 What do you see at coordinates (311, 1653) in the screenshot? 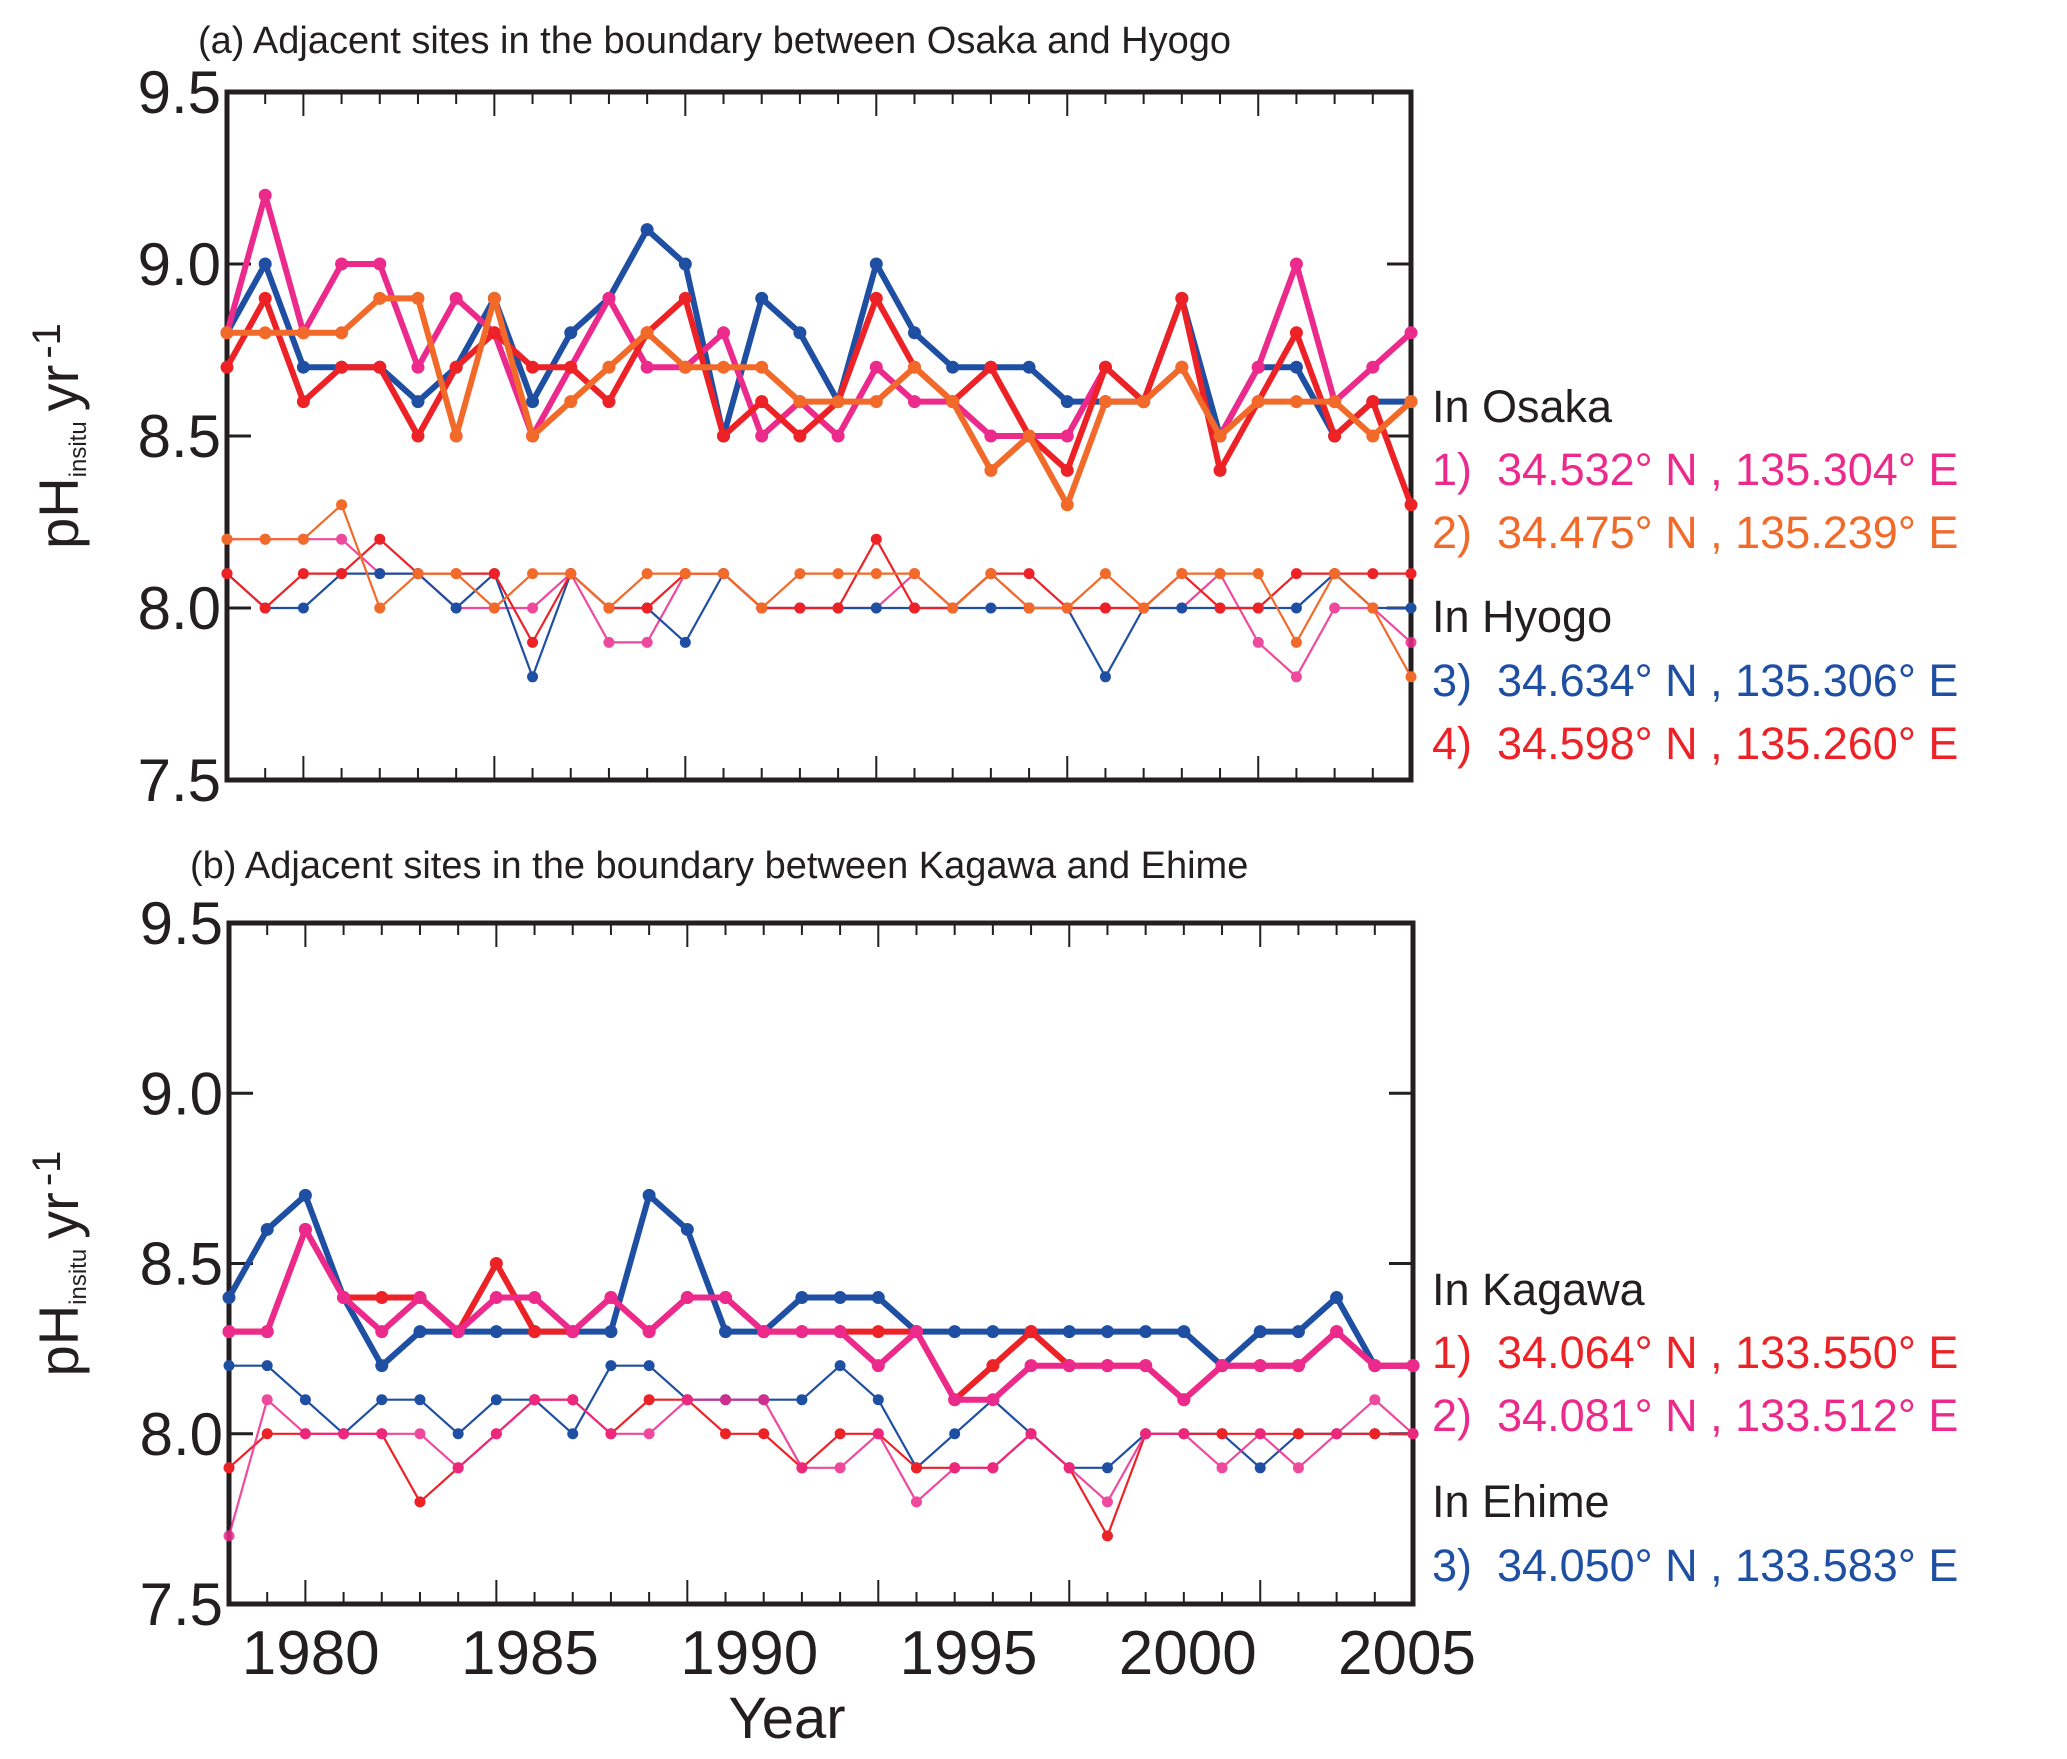
I see `x-tick-label: 1980` at bounding box center [311, 1653].